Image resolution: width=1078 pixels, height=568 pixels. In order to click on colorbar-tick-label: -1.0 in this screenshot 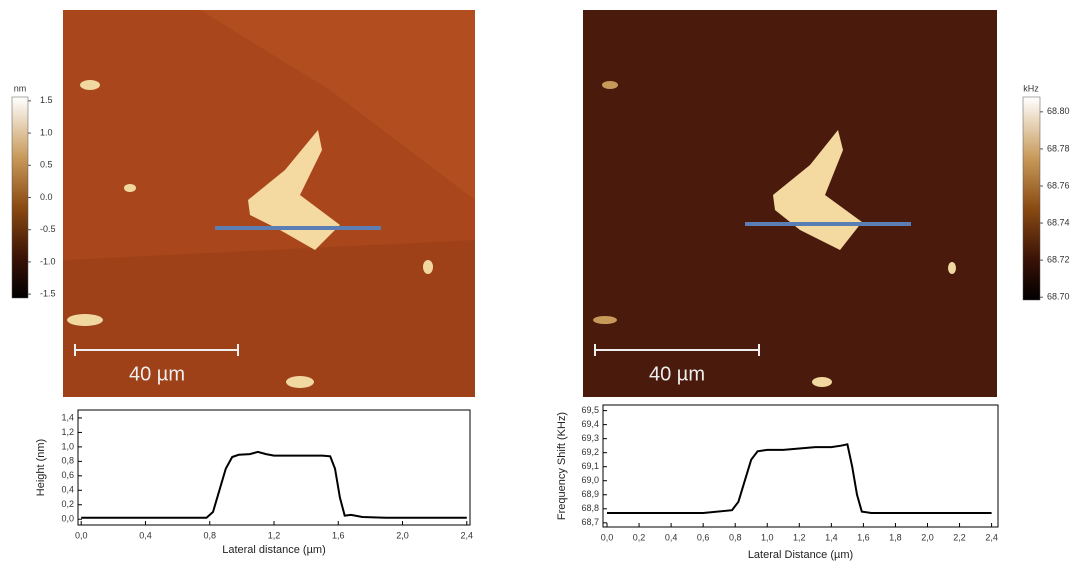, I will do `click(48, 261)`.